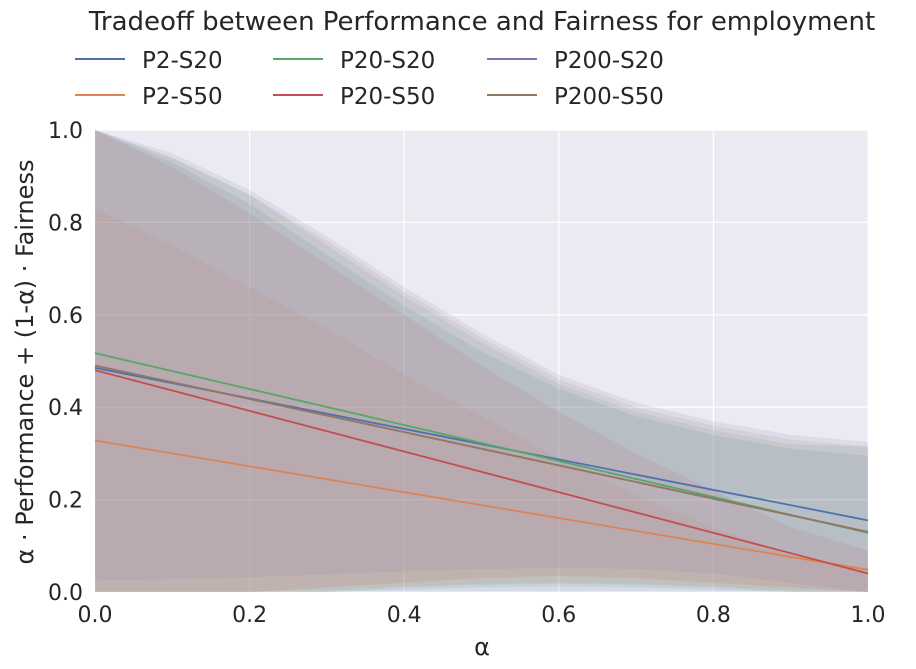  I want to click on legend-item-p20-s20: P20-S20, so click(354, 61).